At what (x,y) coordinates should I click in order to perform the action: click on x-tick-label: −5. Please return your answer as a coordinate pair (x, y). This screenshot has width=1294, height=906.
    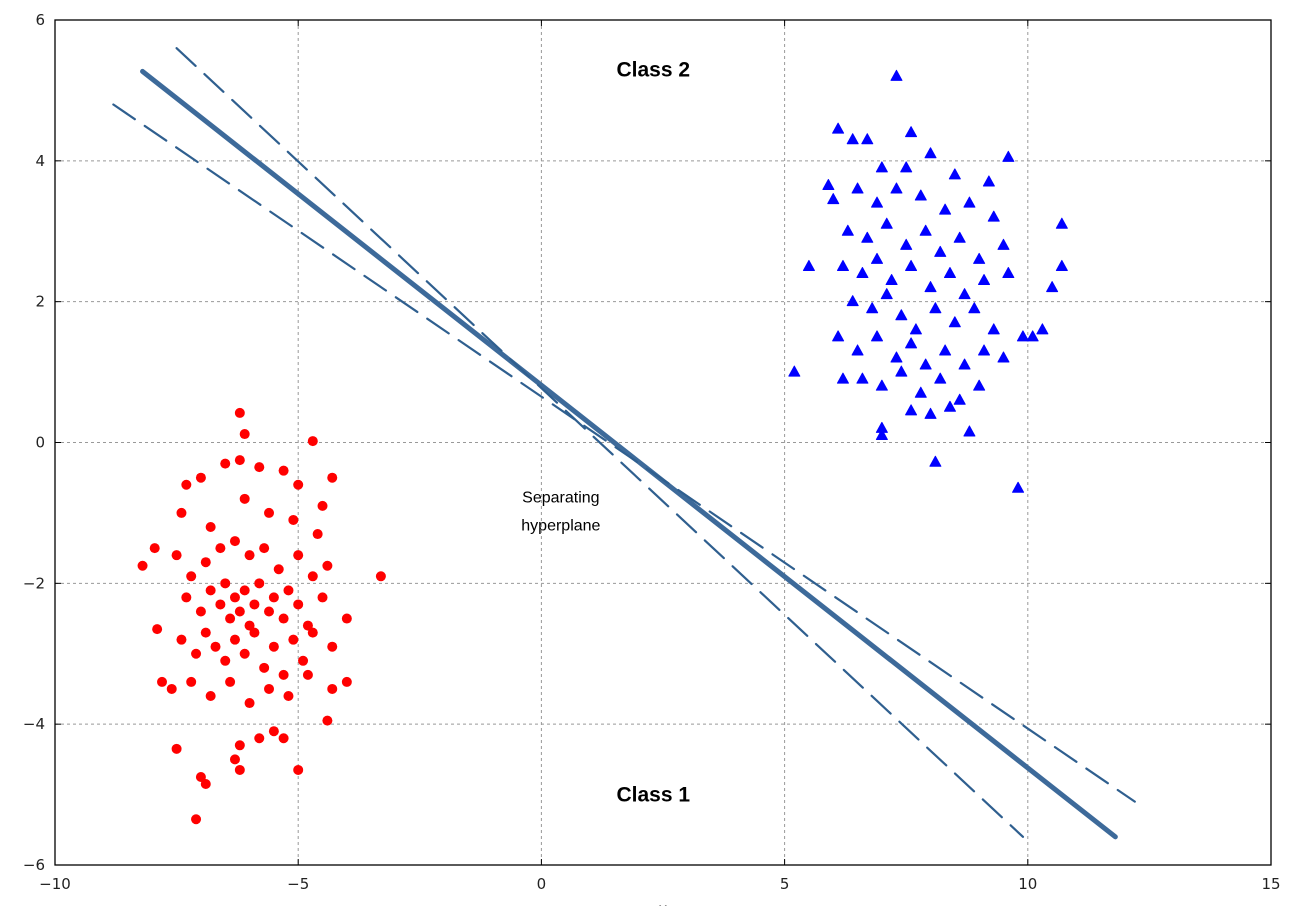
    Looking at the image, I should click on (298, 884).